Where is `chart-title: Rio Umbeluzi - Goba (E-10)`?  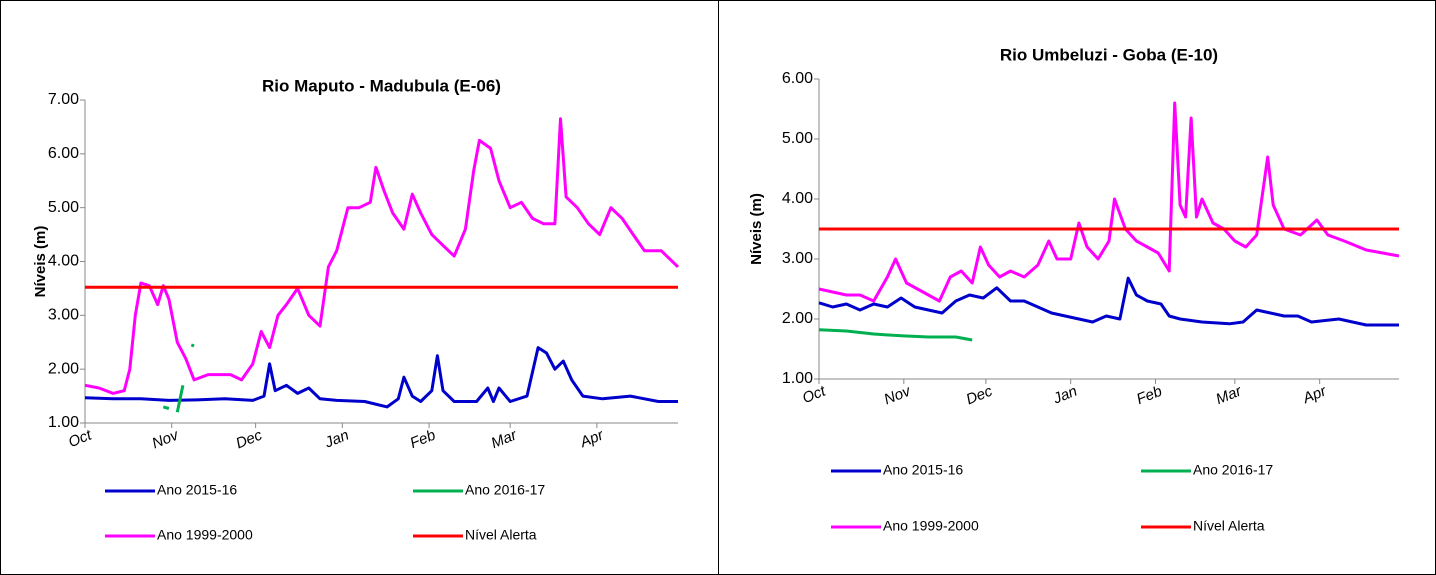
chart-title: Rio Umbeluzi - Goba (E-10) is located at coordinates (1109, 54).